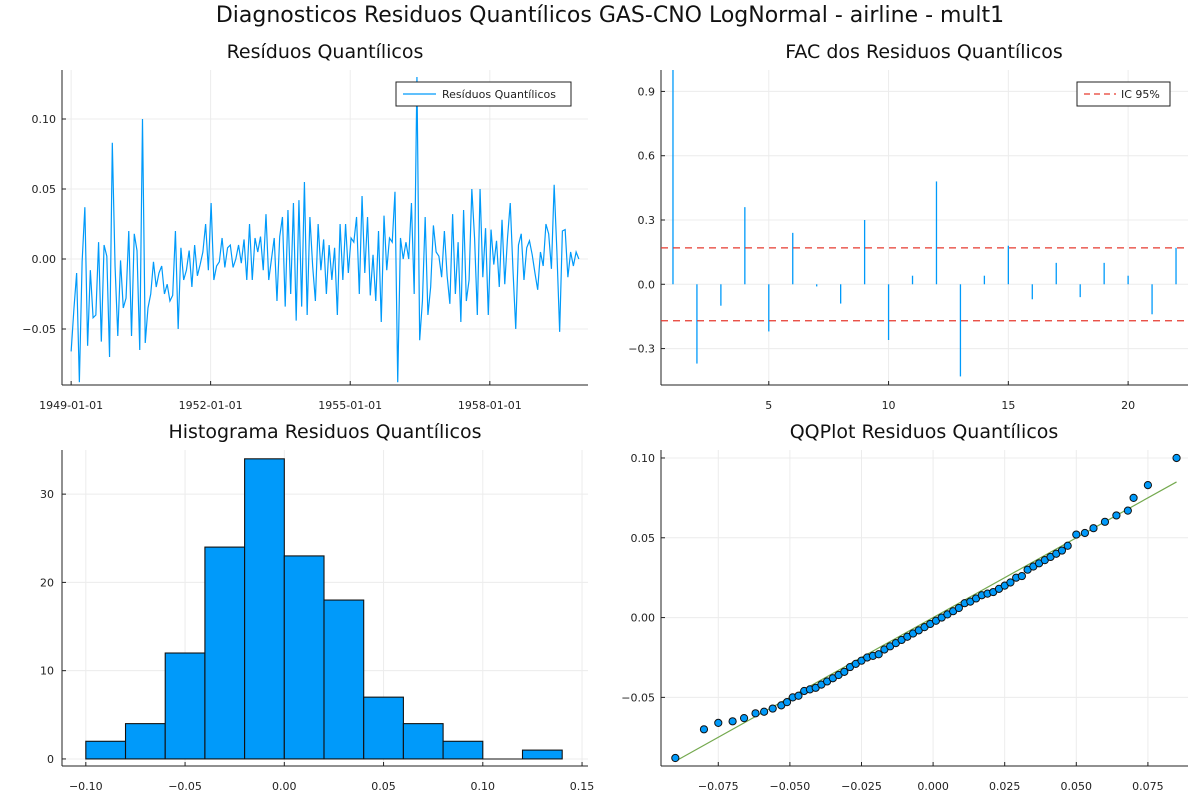  I want to click on x-tick-label: −0.075, so click(718, 786).